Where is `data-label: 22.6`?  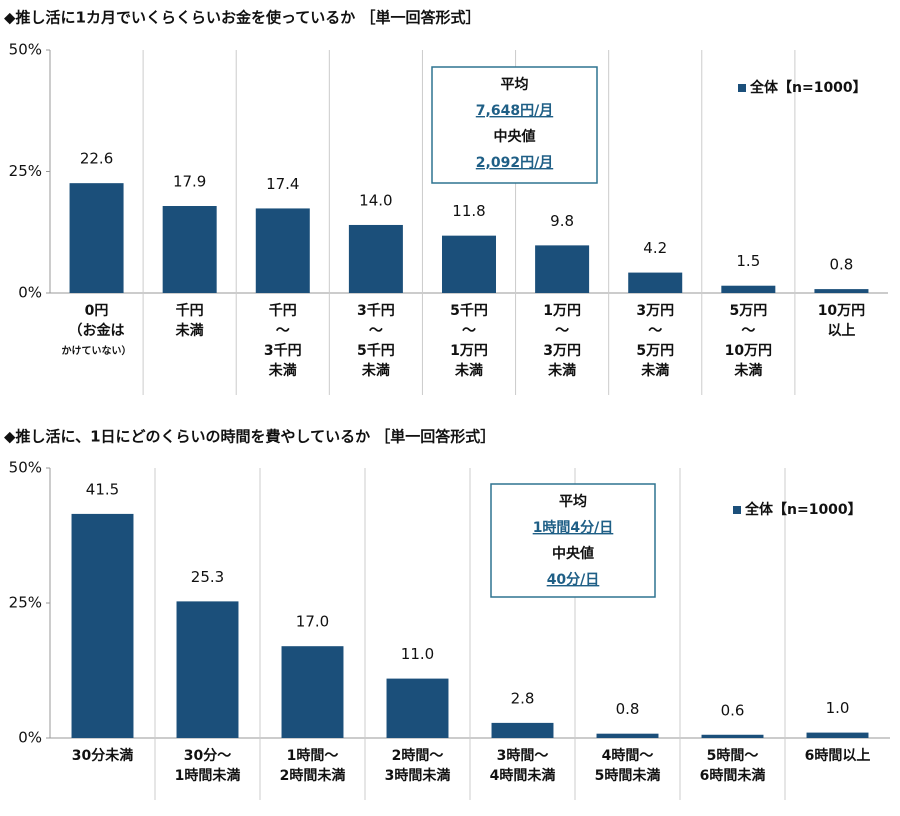
data-label: 22.6 is located at coordinates (96, 159).